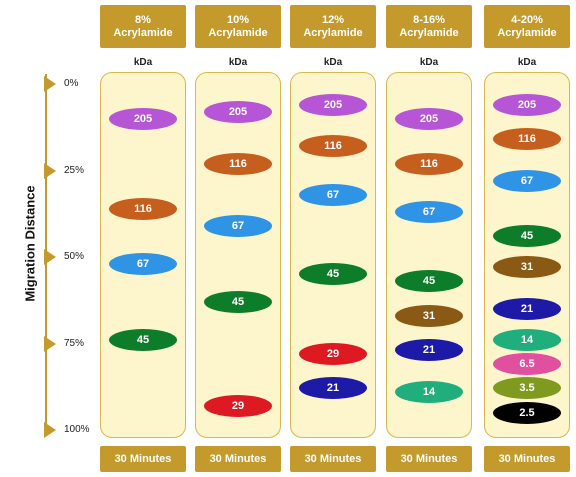  What do you see at coordinates (30, 243) in the screenshot?
I see `axis-title: Migration Distance` at bounding box center [30, 243].